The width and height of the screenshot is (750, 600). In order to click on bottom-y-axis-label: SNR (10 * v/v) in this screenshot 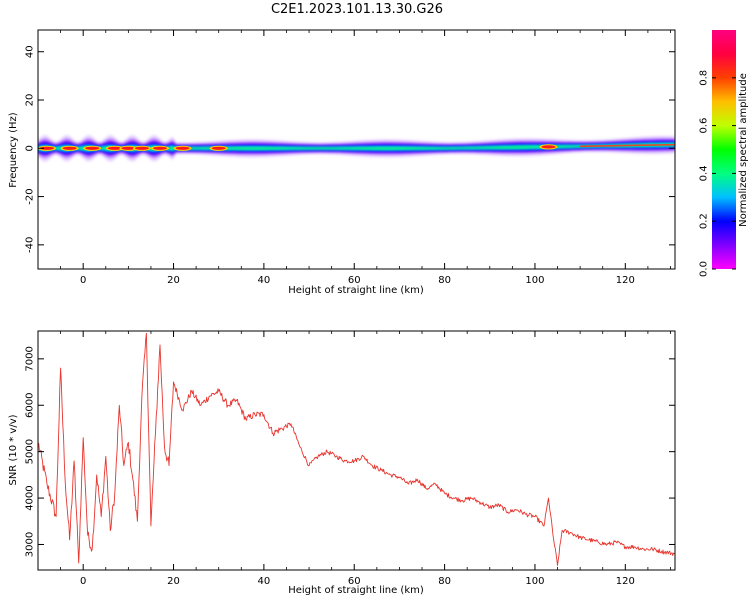, I will do `click(13, 449)`.